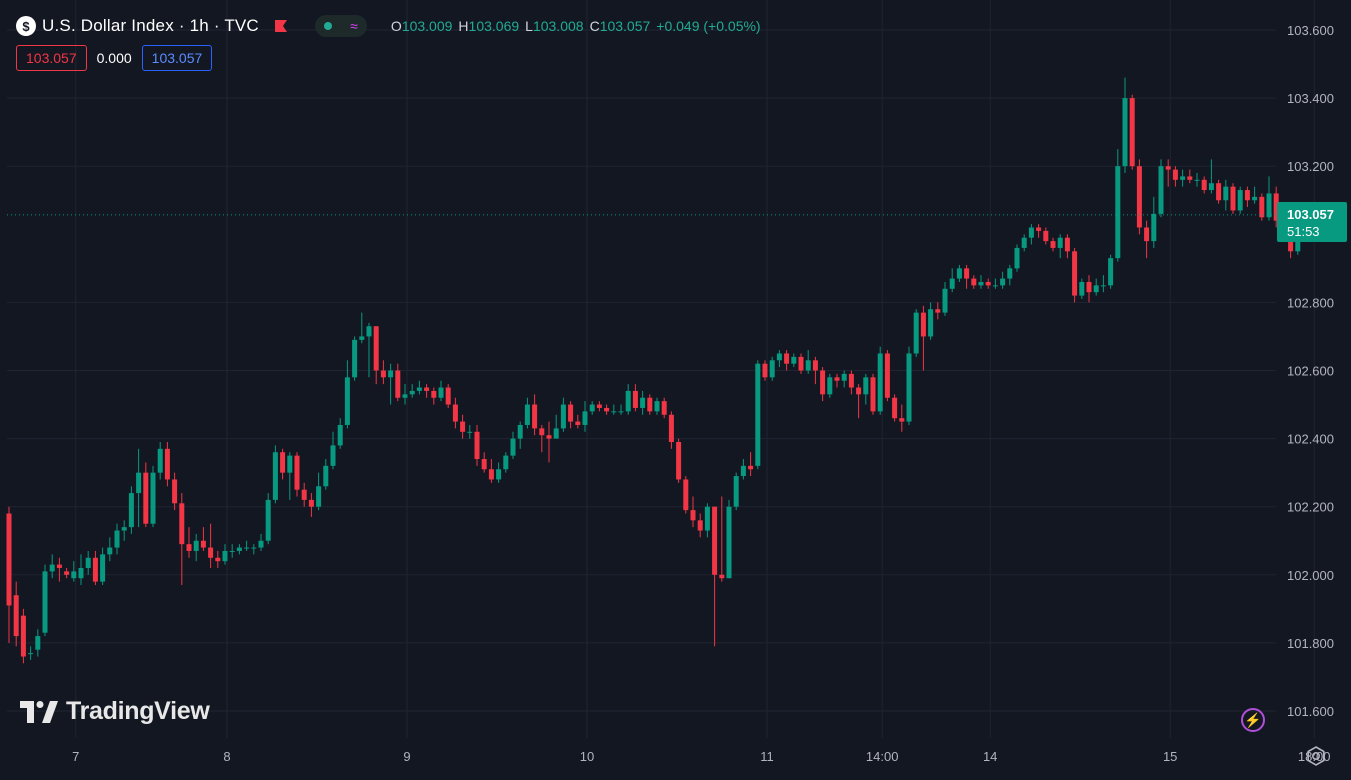 Image resolution: width=1351 pixels, height=780 pixels. I want to click on time-tick-label: 7, so click(75, 756).